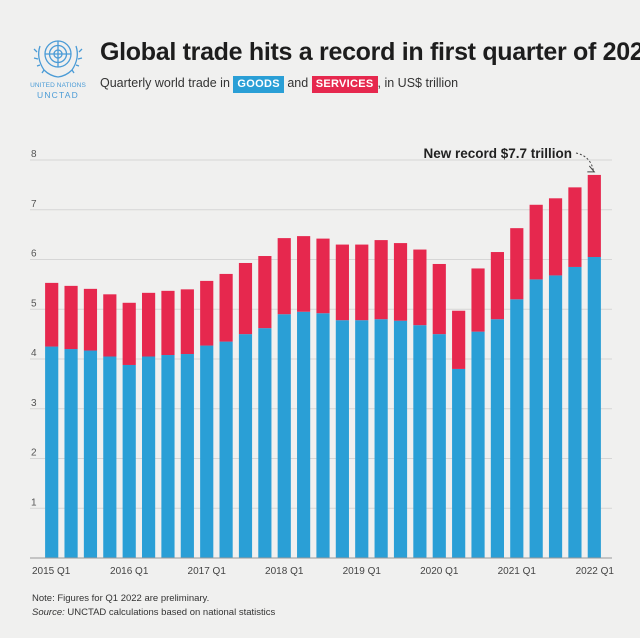 This screenshot has width=640, height=638. Describe the element at coordinates (58, 85) in the screenshot. I see `logo-org-line1: UNITED NATIONS` at that location.